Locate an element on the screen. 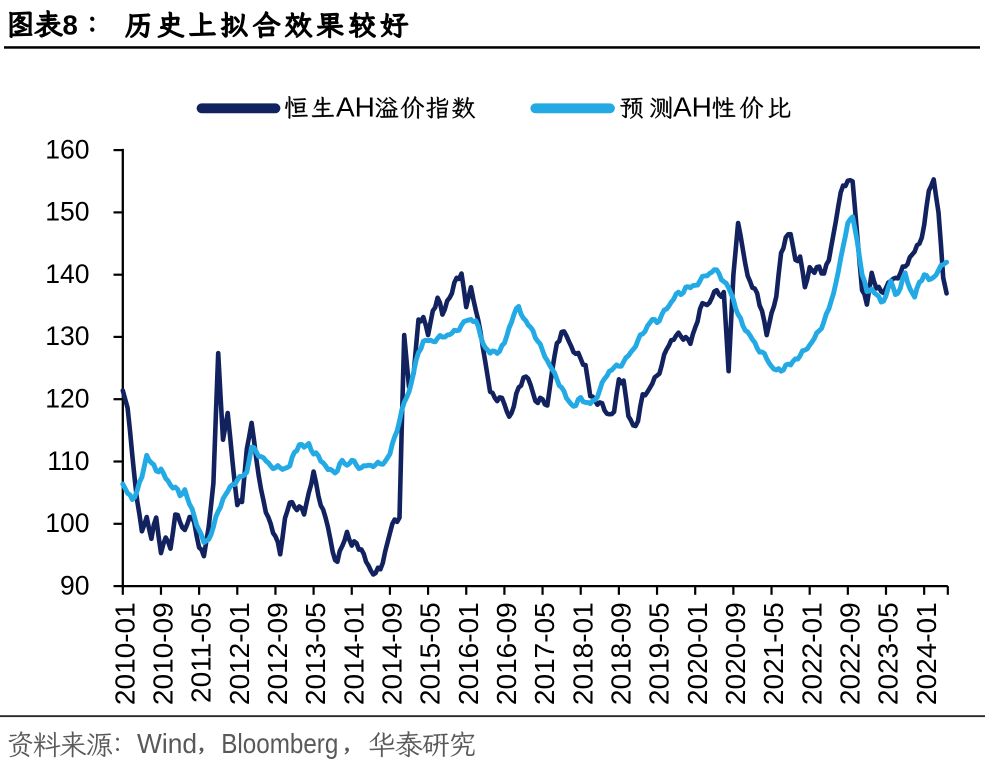 This screenshot has width=985, height=771. svg-text: 2024-01 is located at coordinates (926, 653).